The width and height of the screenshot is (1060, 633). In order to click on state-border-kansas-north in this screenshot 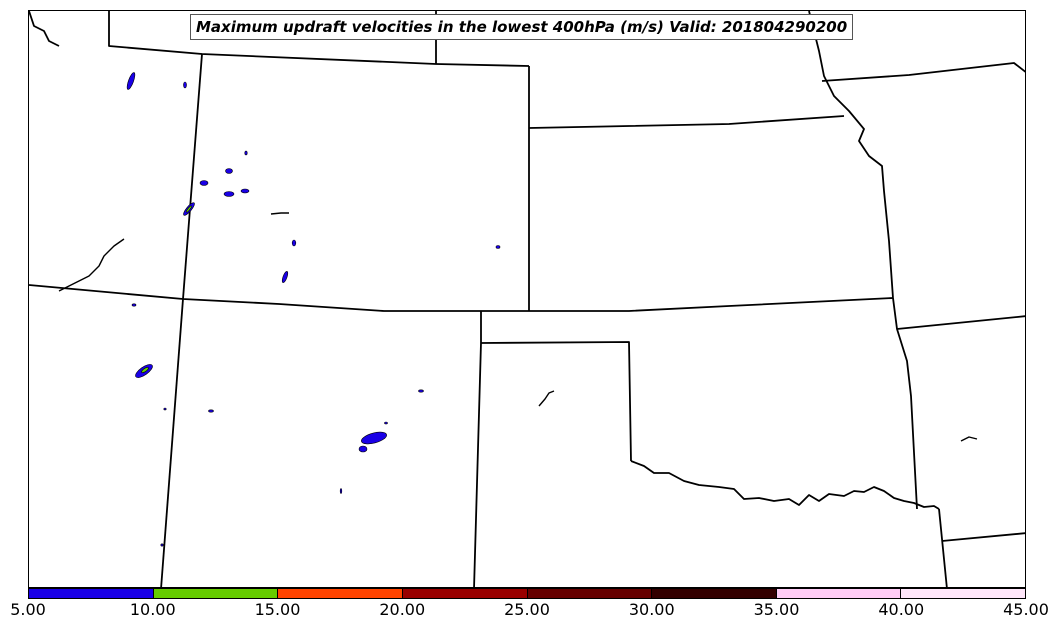, I will do `click(686, 122)`.